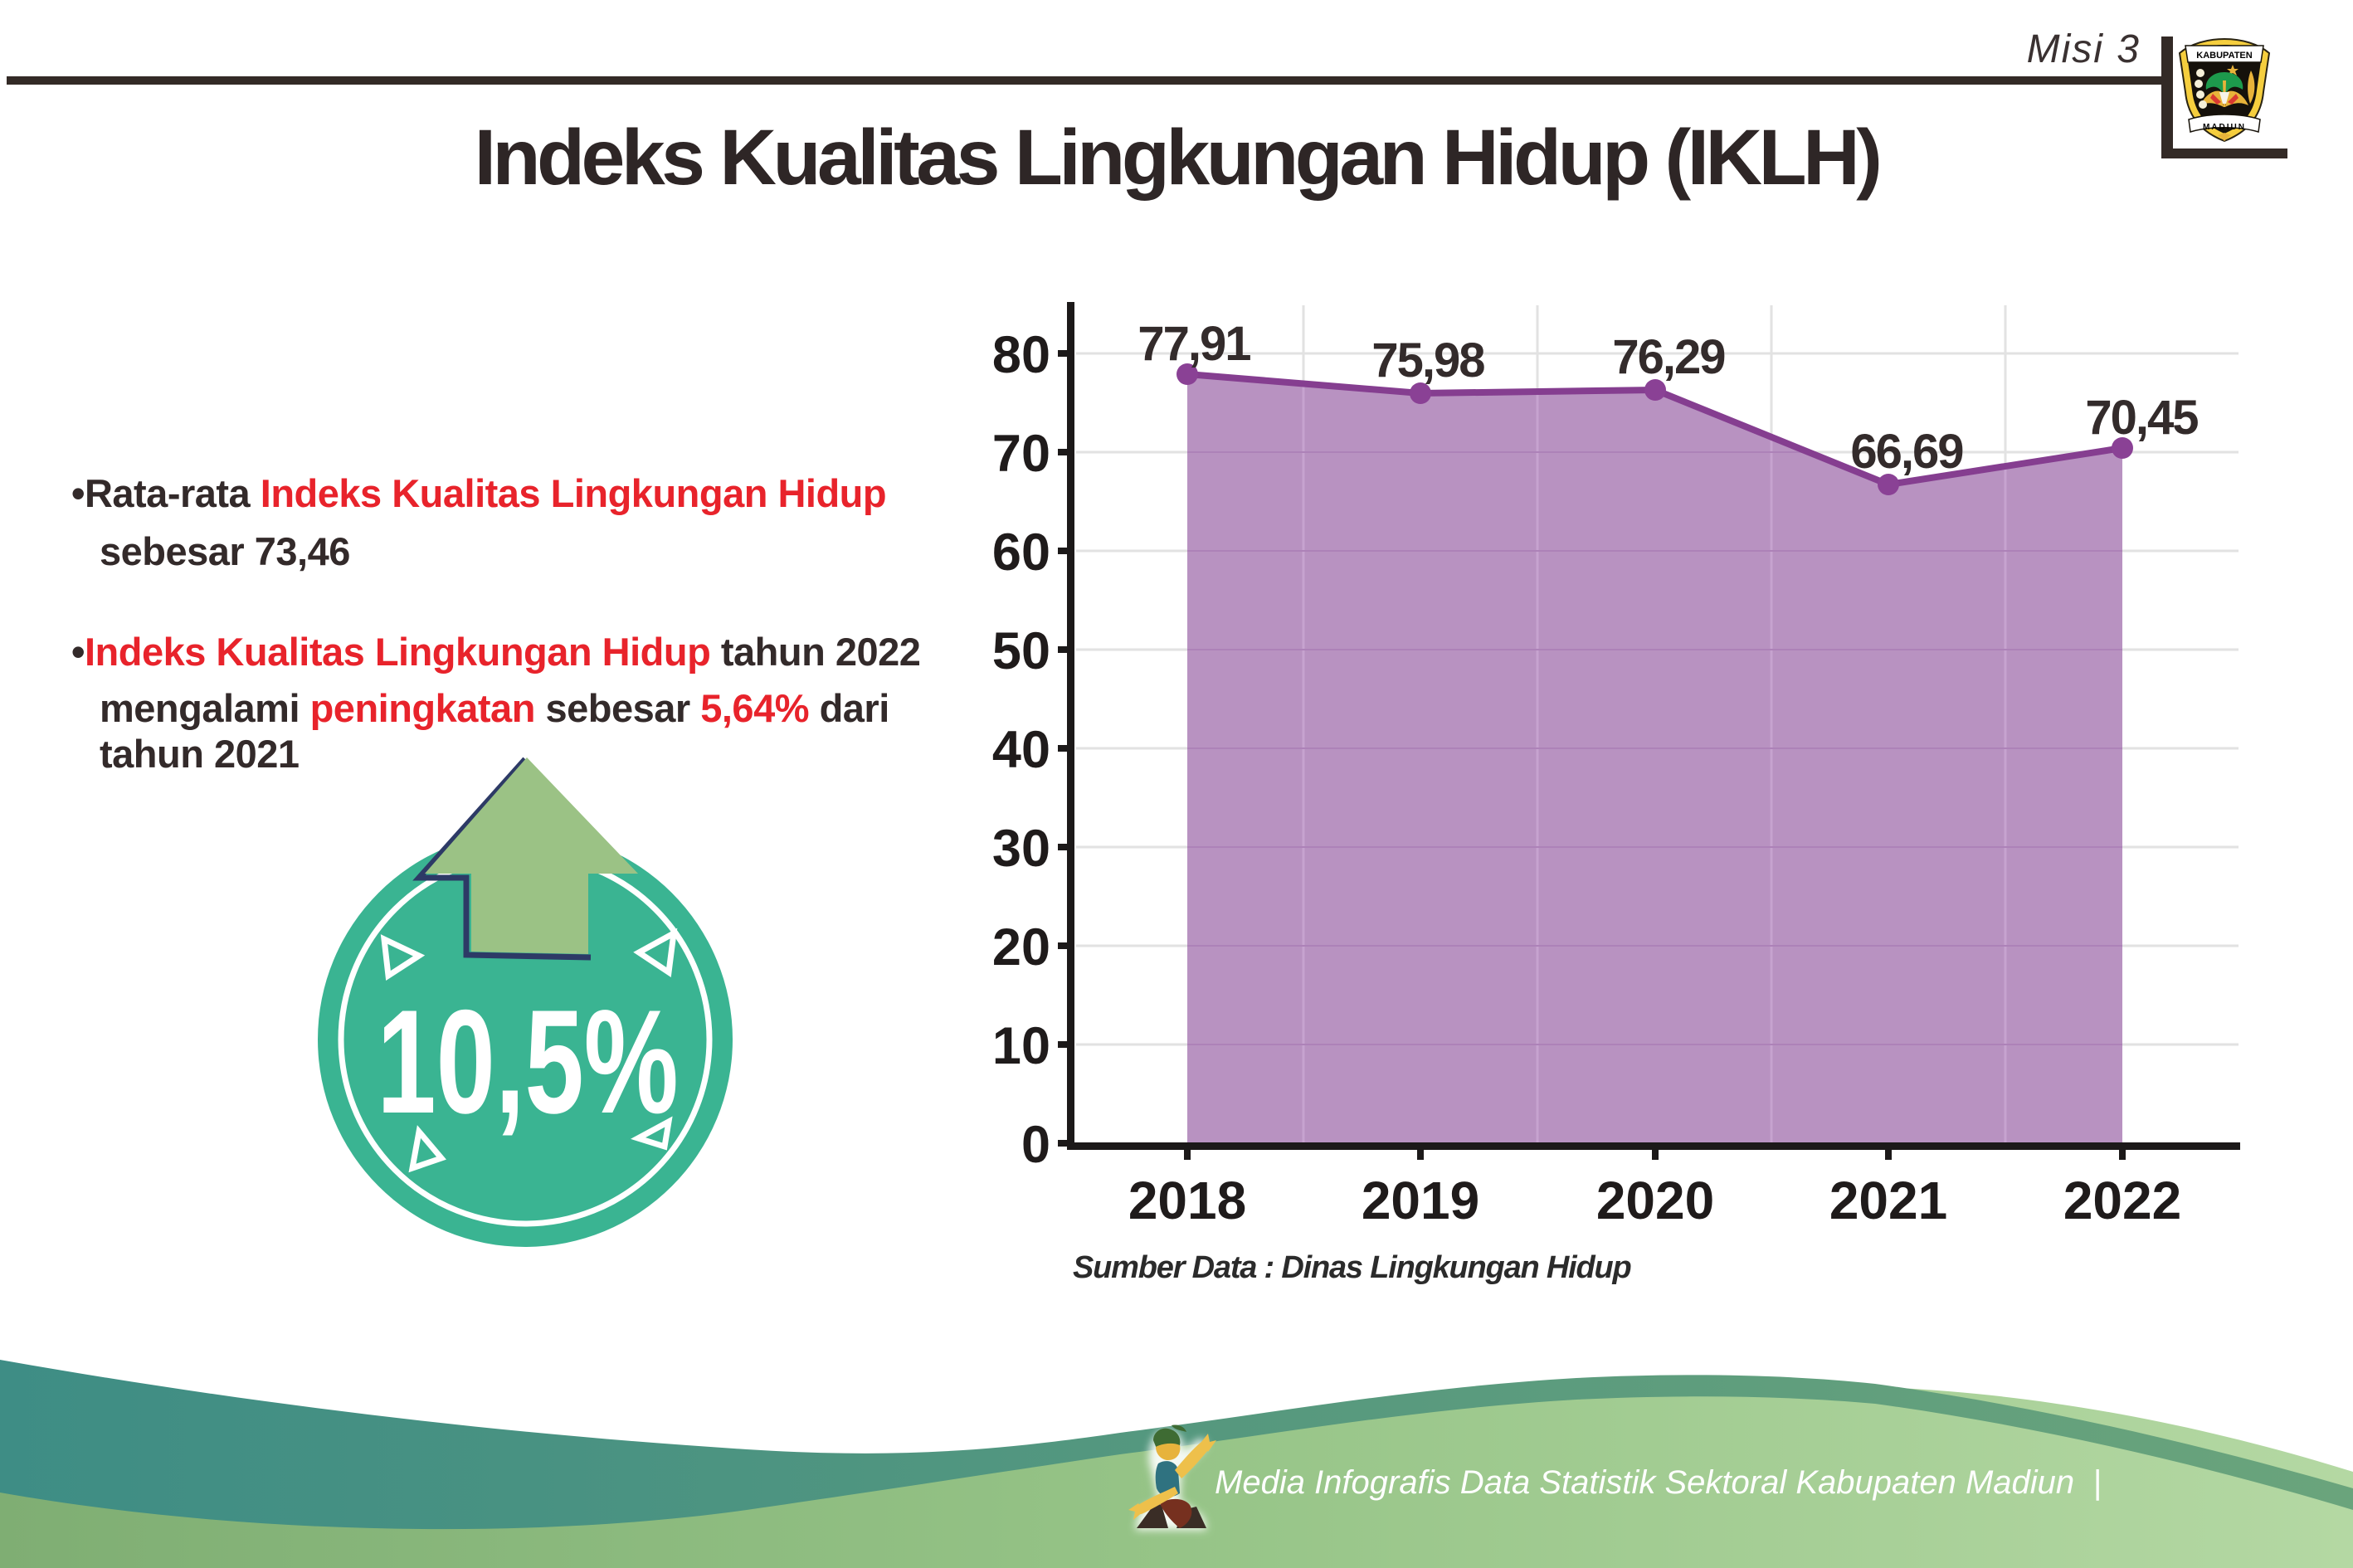  Describe the element at coordinates (2224, 56) in the screenshot. I see `svg-text: KABUPATEN` at that location.